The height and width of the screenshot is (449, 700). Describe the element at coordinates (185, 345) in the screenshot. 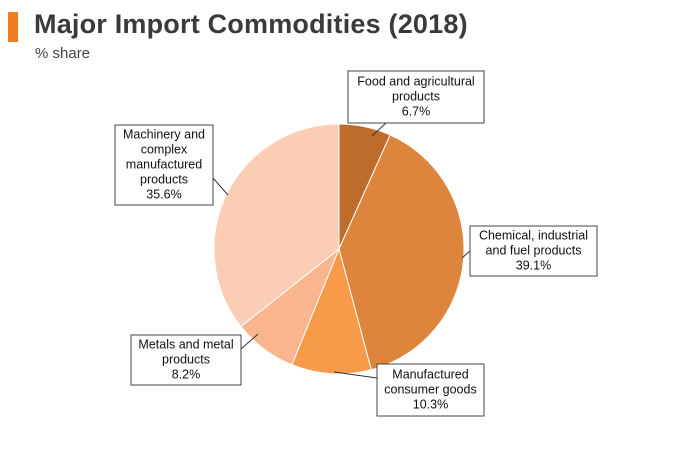

I see `slice-category-label: Metals and metal` at that location.